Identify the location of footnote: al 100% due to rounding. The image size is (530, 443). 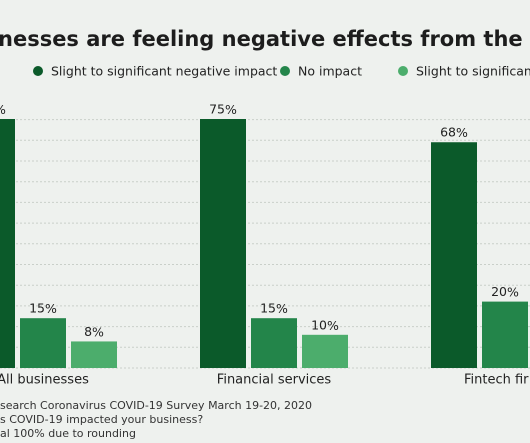
(68, 433).